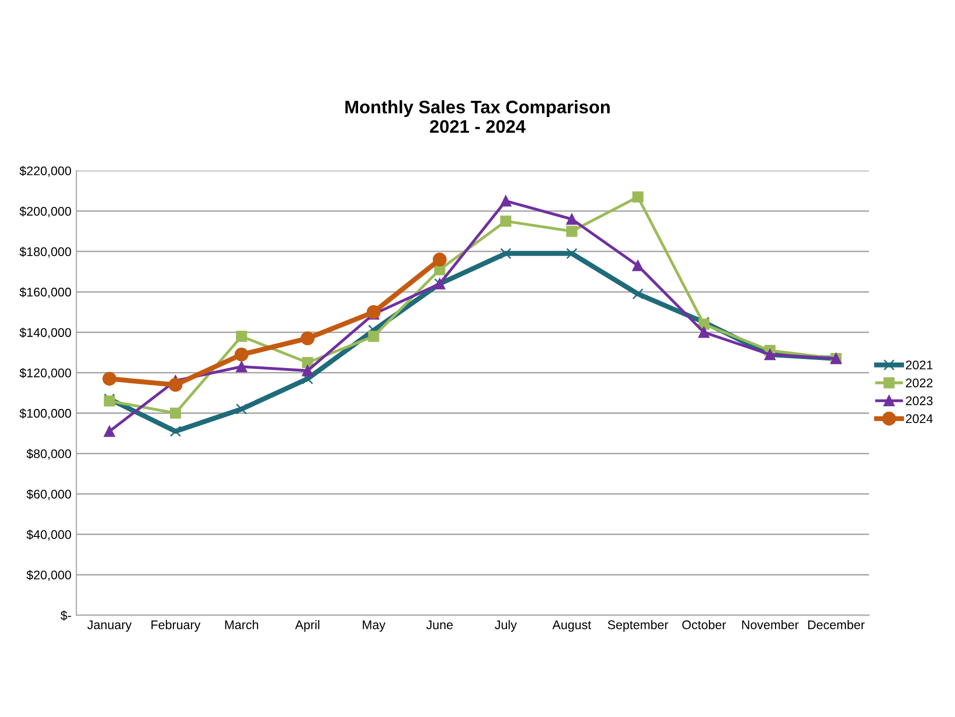 The width and height of the screenshot is (955, 717). What do you see at coordinates (49, 575) in the screenshot?
I see `y-tick-label: $20,000` at bounding box center [49, 575].